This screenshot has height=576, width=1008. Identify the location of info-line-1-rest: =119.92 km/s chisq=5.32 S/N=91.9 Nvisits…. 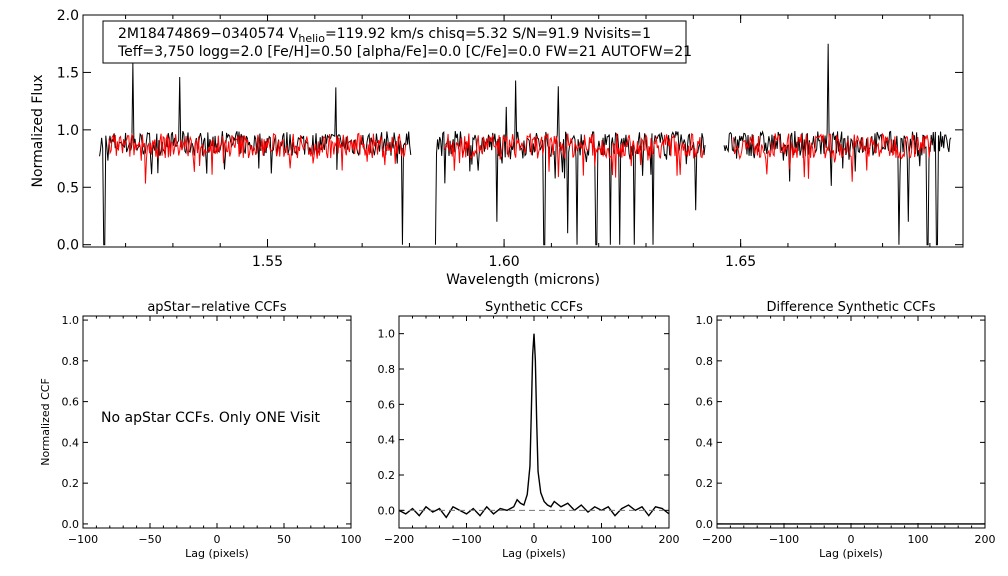
(488, 34).